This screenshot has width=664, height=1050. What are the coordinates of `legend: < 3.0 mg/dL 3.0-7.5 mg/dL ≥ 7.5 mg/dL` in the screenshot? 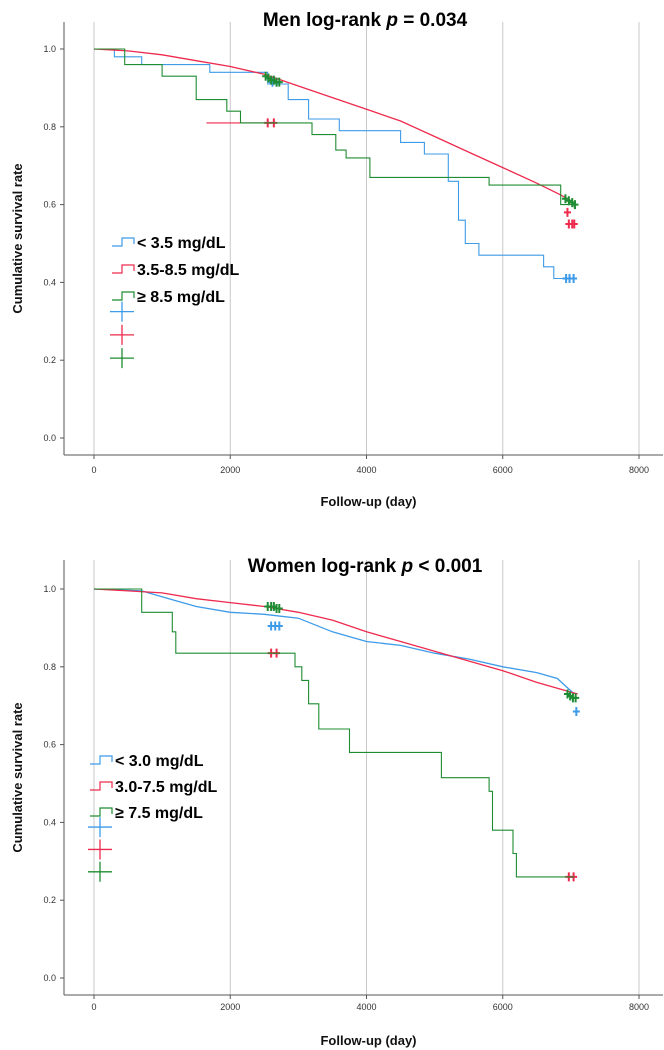 It's located at (152, 817).